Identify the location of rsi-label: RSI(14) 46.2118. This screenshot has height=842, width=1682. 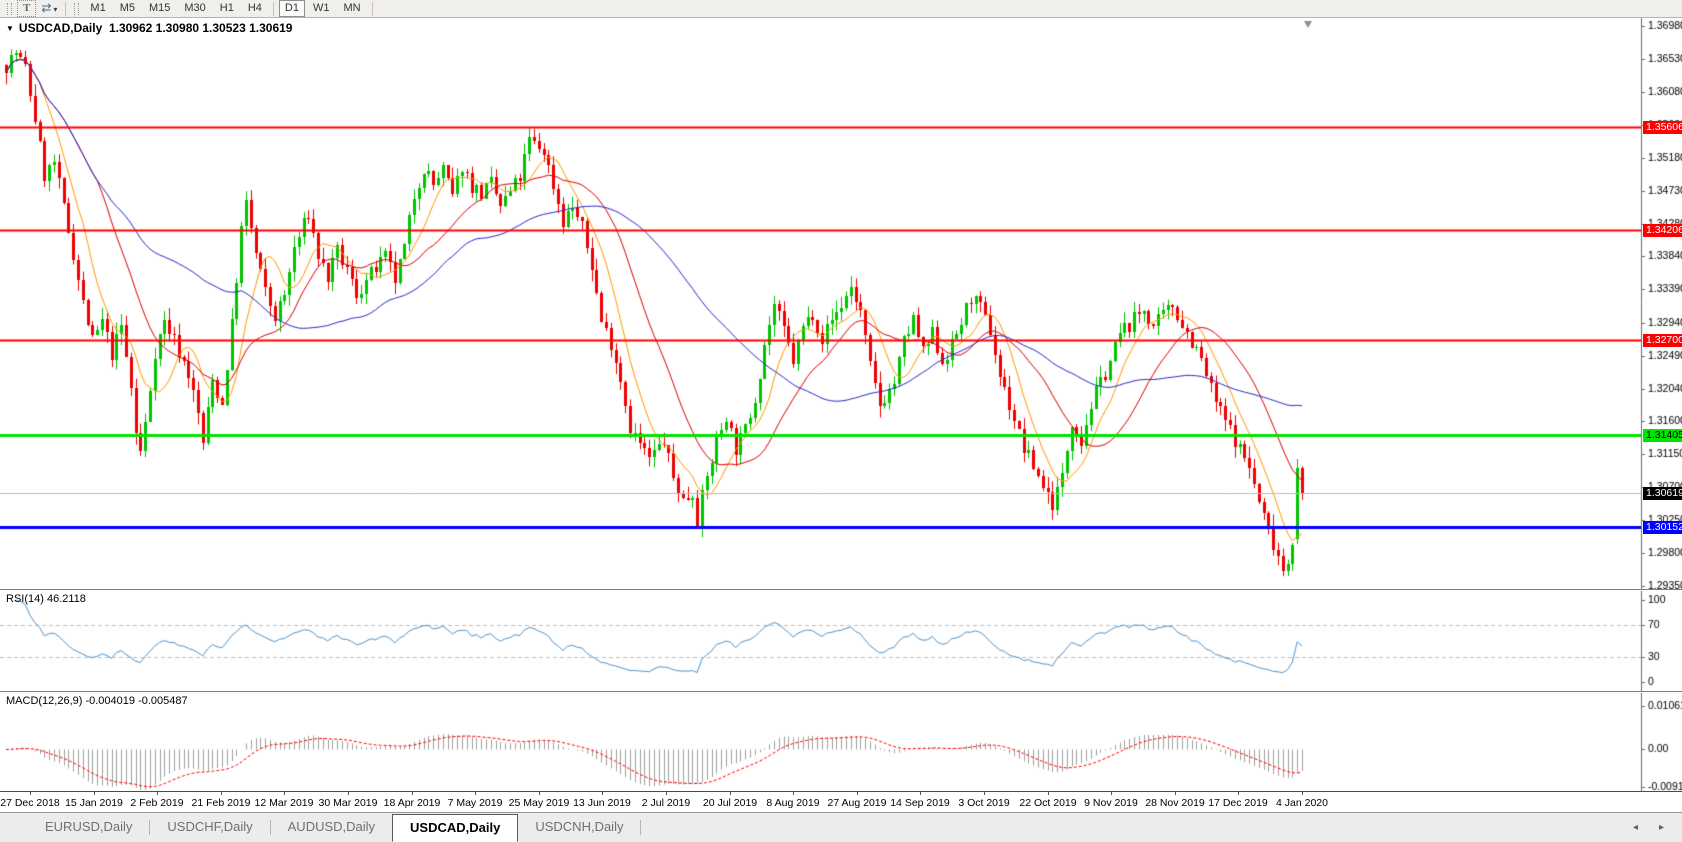
(46, 599).